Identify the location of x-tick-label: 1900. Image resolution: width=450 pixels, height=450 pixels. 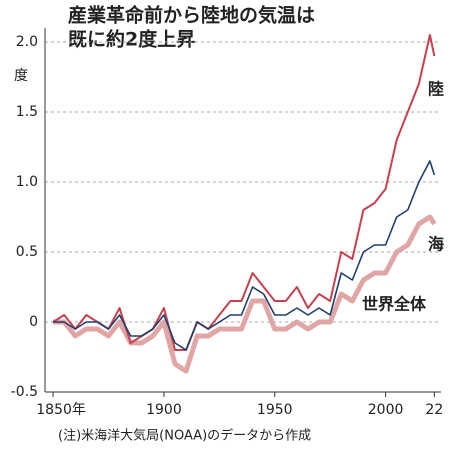
(164, 410).